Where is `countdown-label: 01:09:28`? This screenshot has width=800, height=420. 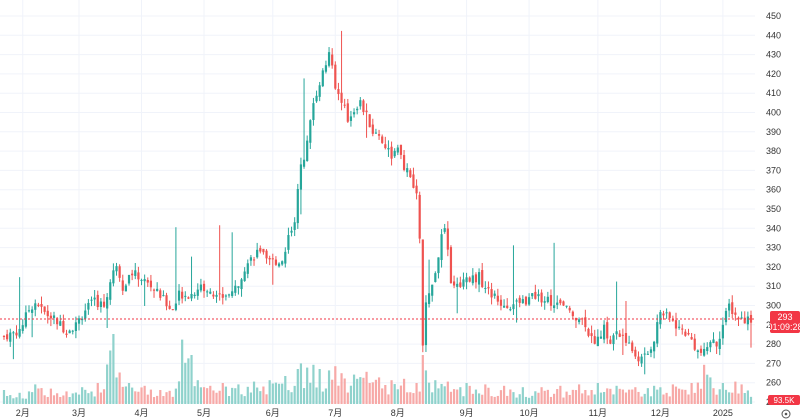
countdown-label: 01:09:28 is located at coordinates (783, 327).